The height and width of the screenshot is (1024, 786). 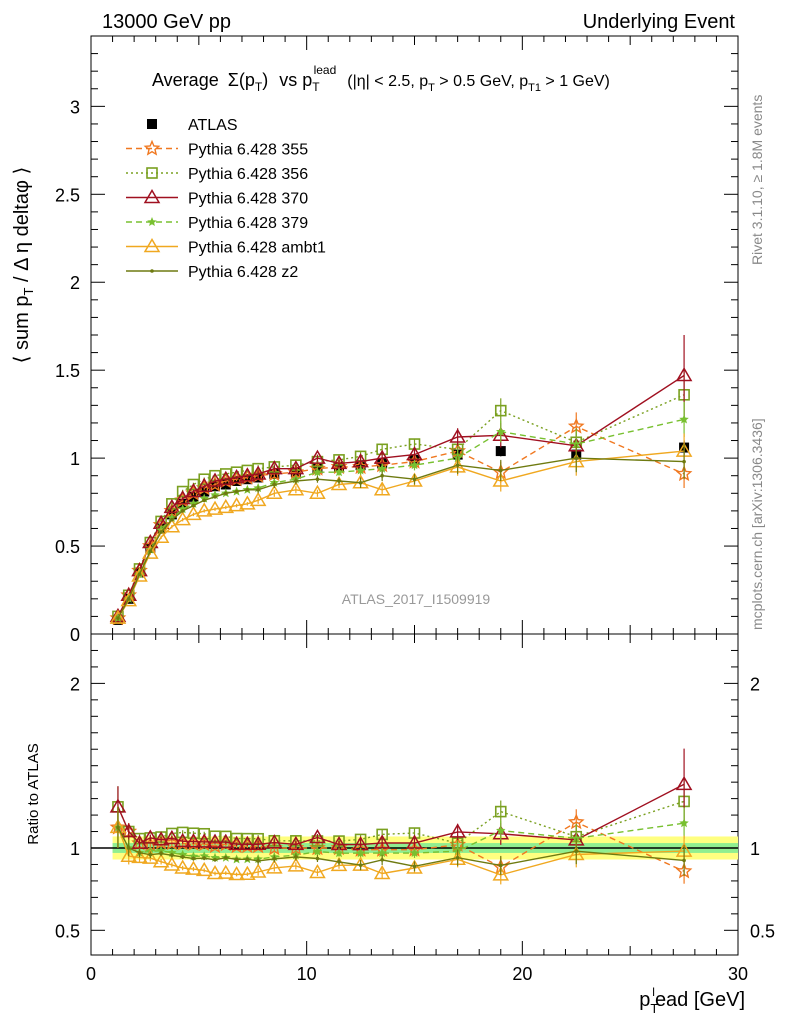 What do you see at coordinates (75, 635) in the screenshot?
I see `main-y-tick-label: 0` at bounding box center [75, 635].